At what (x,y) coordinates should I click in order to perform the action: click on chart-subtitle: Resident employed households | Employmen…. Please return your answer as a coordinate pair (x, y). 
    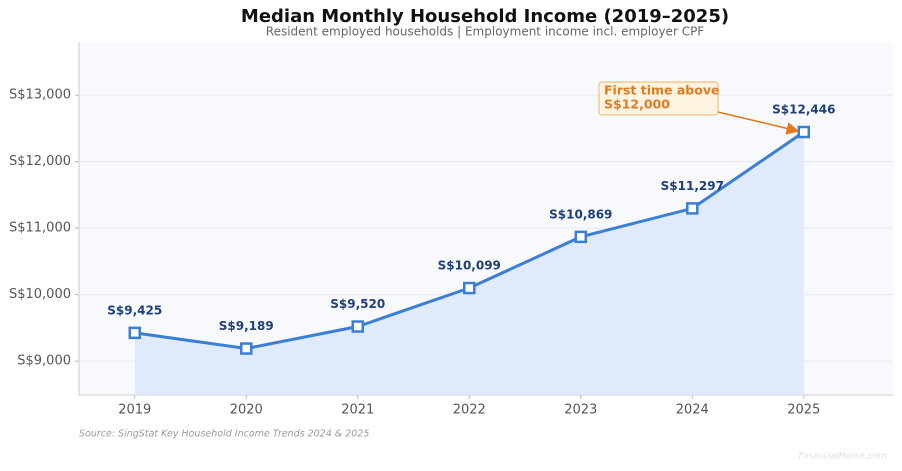
    Looking at the image, I should click on (485, 32).